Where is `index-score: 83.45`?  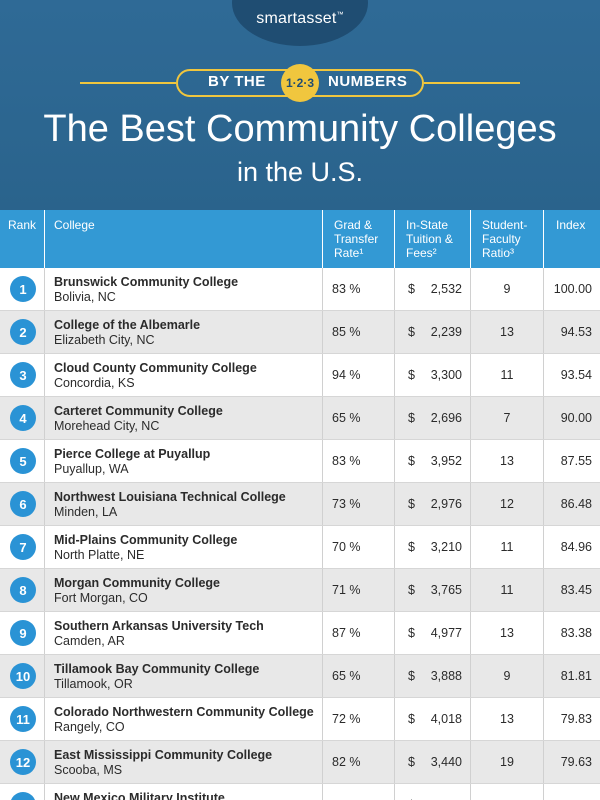 index-score: 83.45 is located at coordinates (576, 590).